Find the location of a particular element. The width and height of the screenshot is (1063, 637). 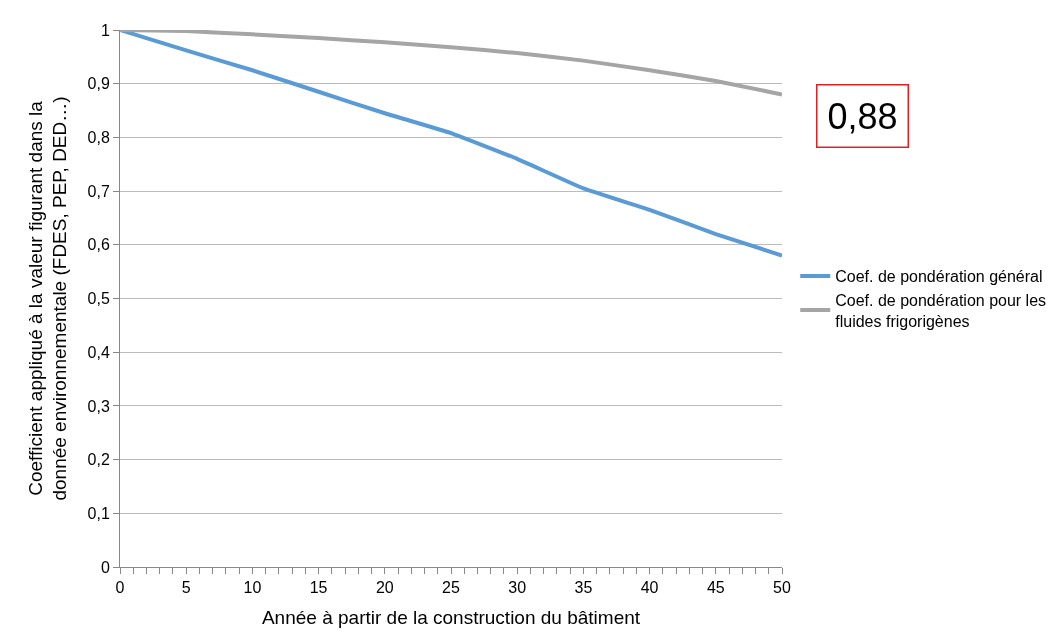

y-tick-label: 0,4 is located at coordinates (98, 352).